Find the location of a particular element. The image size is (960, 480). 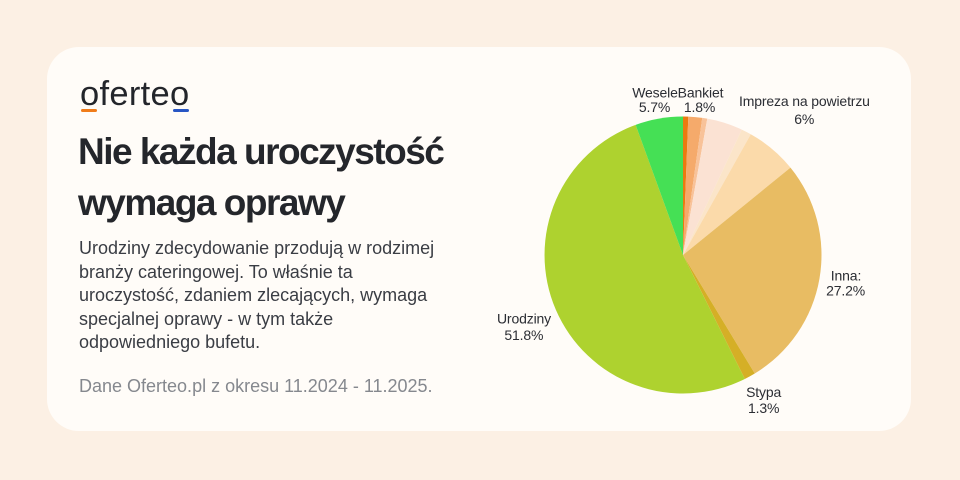

svg-text: 27.2% is located at coordinates (845, 291).